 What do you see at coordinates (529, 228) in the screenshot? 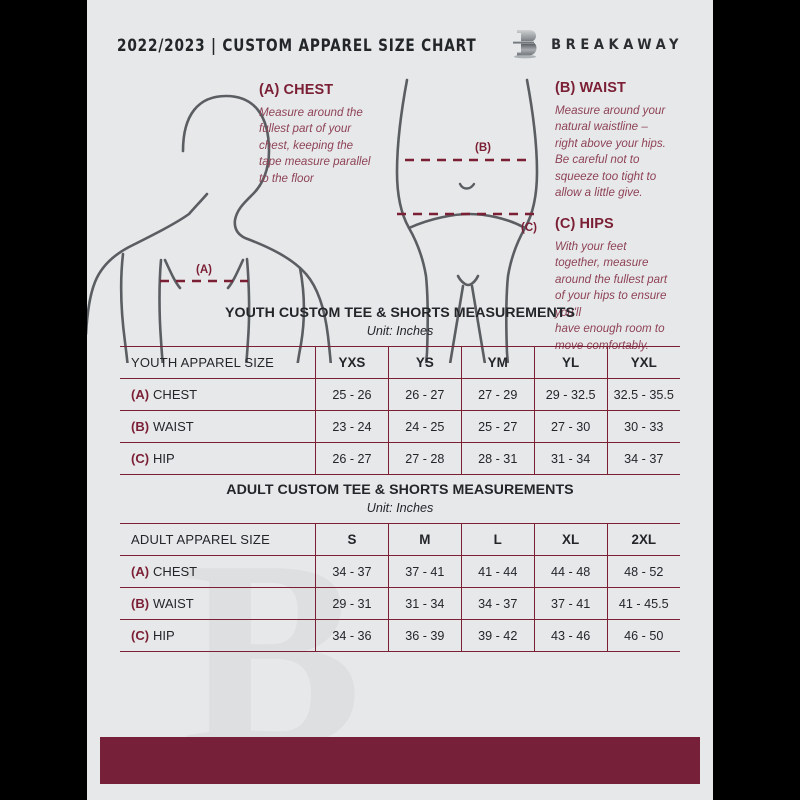
I see `hip-marker-label: (C)` at bounding box center [529, 228].